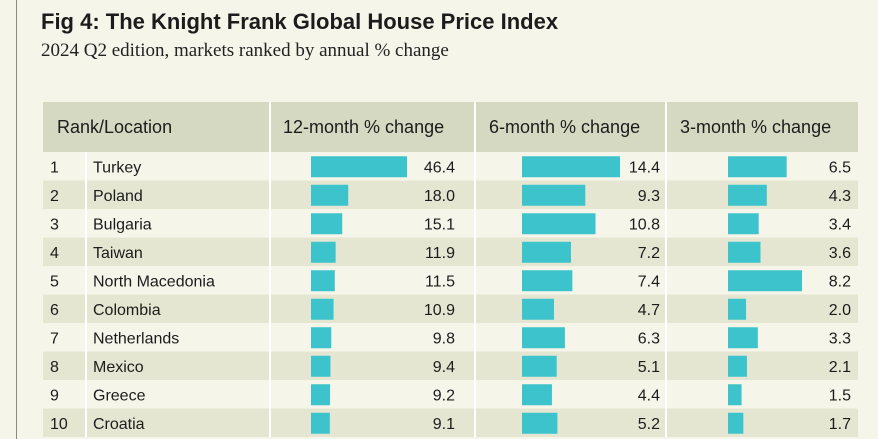 Image resolution: width=878 pixels, height=439 pixels. Describe the element at coordinates (840, 196) in the screenshot. I see `data-value-label: 4.3` at that location.